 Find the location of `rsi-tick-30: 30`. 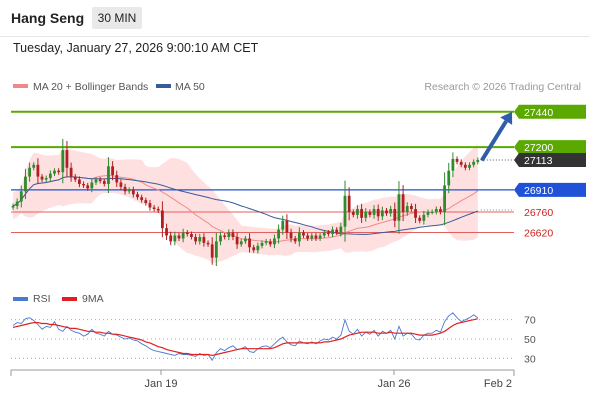

rsi-tick-30: 30 is located at coordinates (530, 359).